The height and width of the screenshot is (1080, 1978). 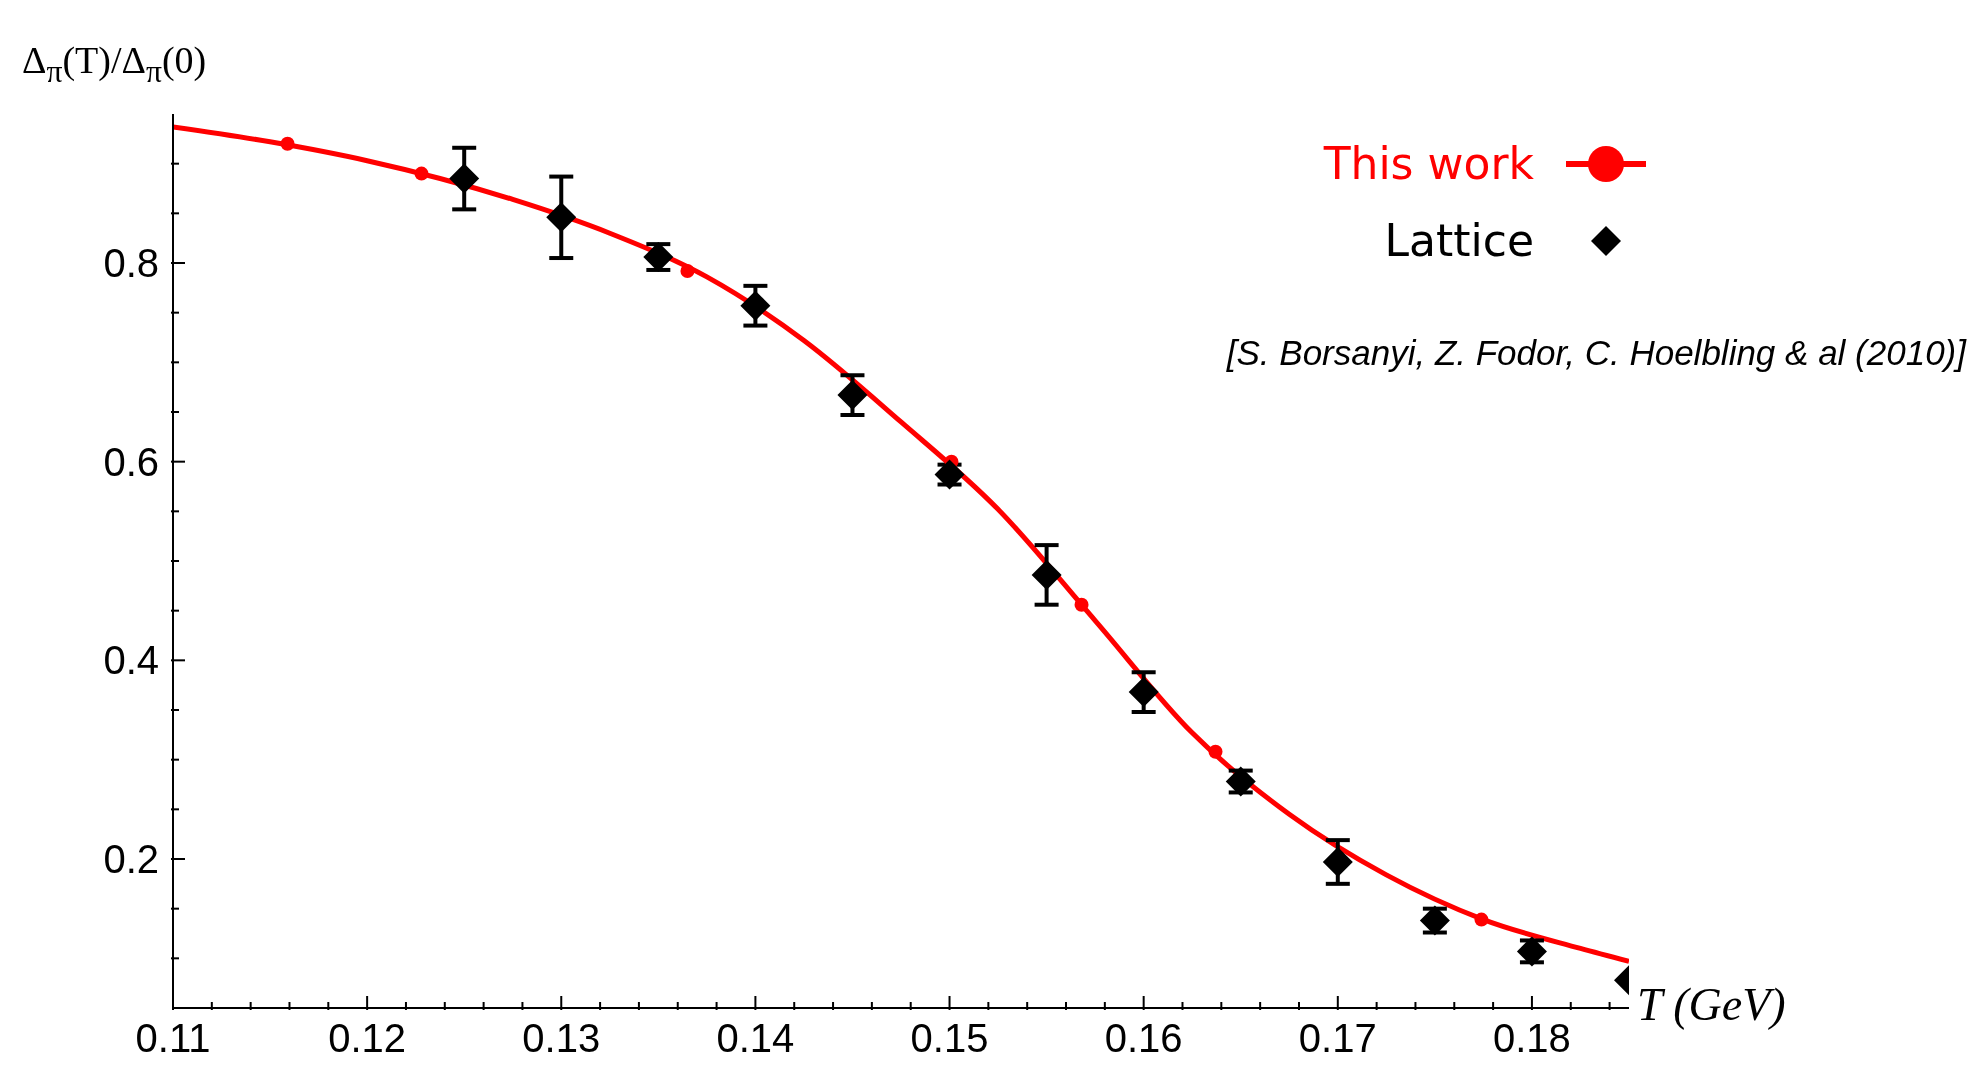 What do you see at coordinates (173, 1038) in the screenshot?
I see `x-tick-label: 0.11` at bounding box center [173, 1038].